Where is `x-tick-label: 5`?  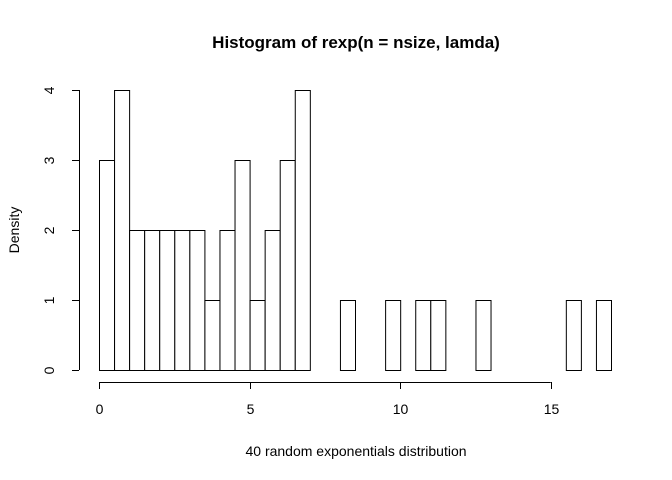 x-tick-label: 5 is located at coordinates (251, 409).